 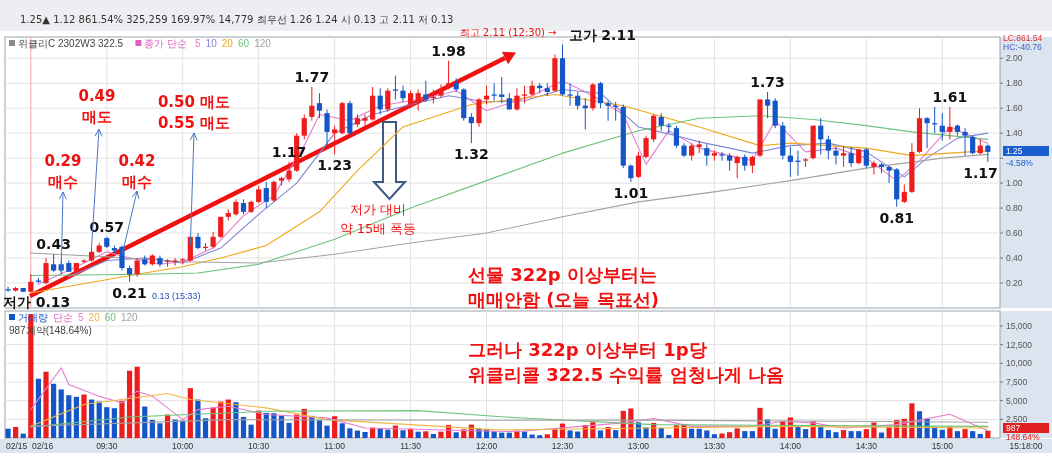 I want to click on annotation: 1.98, so click(x=448, y=50).